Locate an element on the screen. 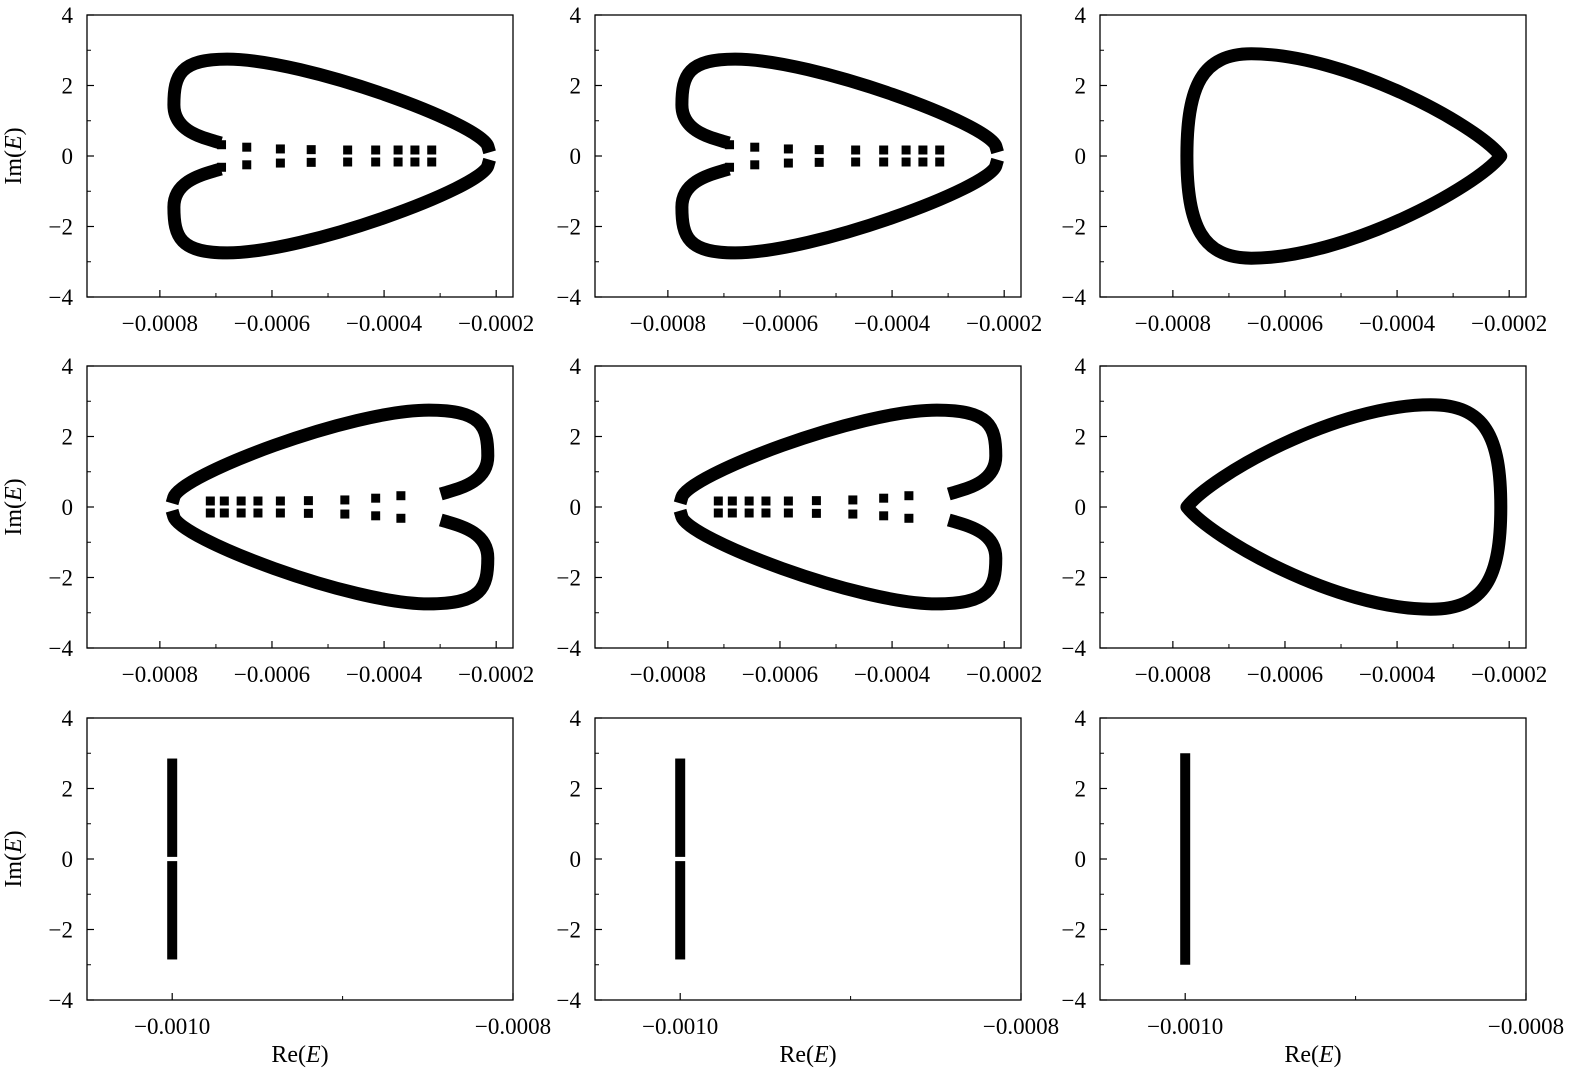 The height and width of the screenshot is (1082, 1583). spectrum-line-upper is located at coordinates (172, 807).